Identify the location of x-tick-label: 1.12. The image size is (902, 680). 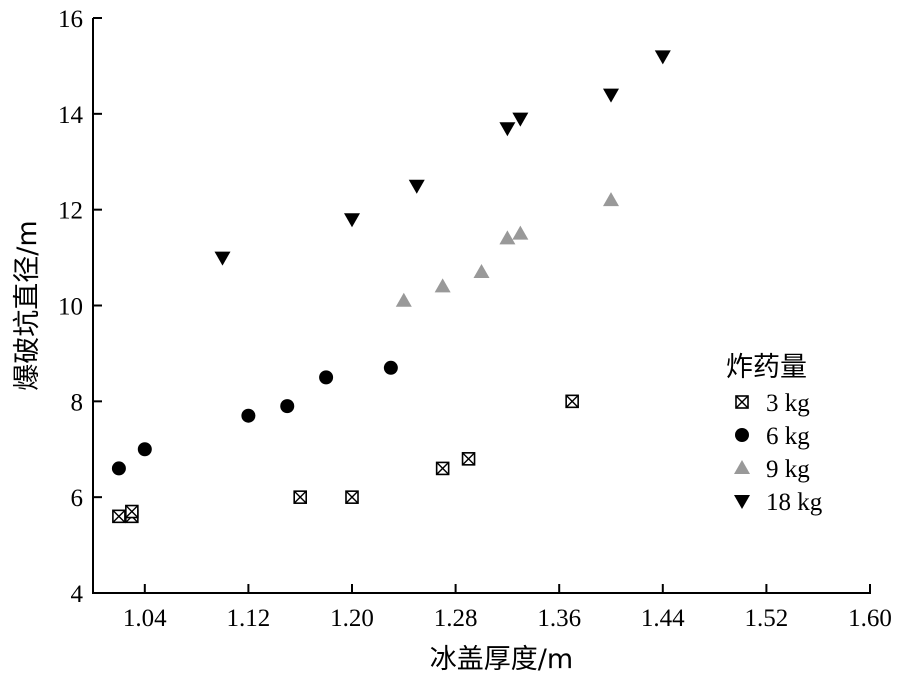
(249, 618).